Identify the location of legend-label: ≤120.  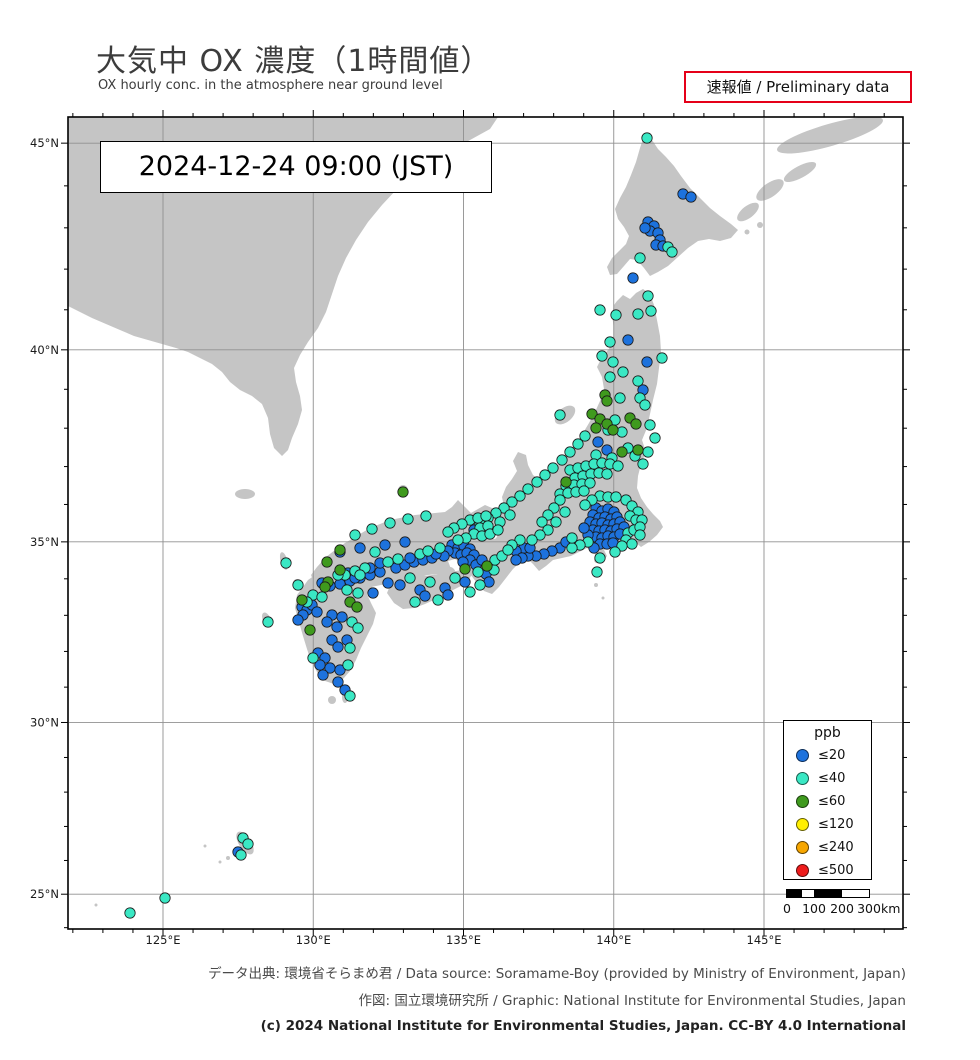
(836, 824).